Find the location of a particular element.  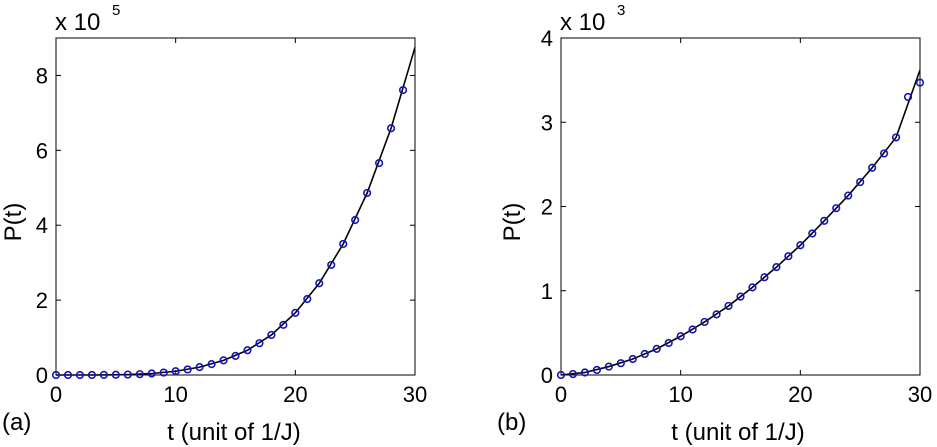

y-multiplier-exp-a: 5 is located at coordinates (116, 10).